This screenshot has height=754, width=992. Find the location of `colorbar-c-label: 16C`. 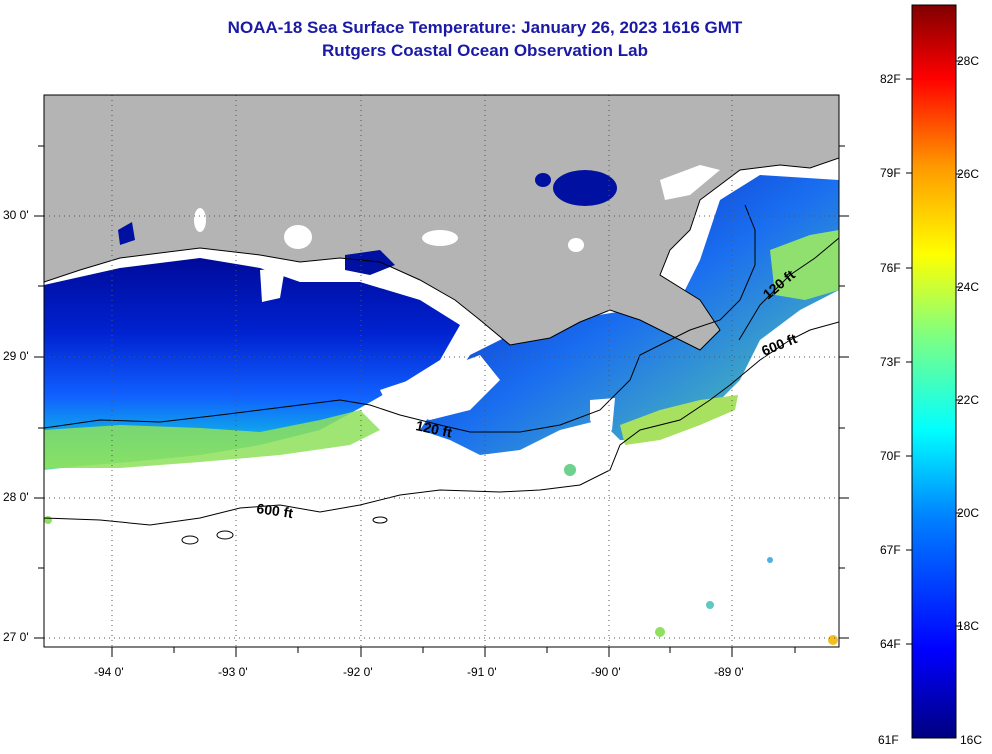

colorbar-c-label: 16C is located at coordinates (971, 740).